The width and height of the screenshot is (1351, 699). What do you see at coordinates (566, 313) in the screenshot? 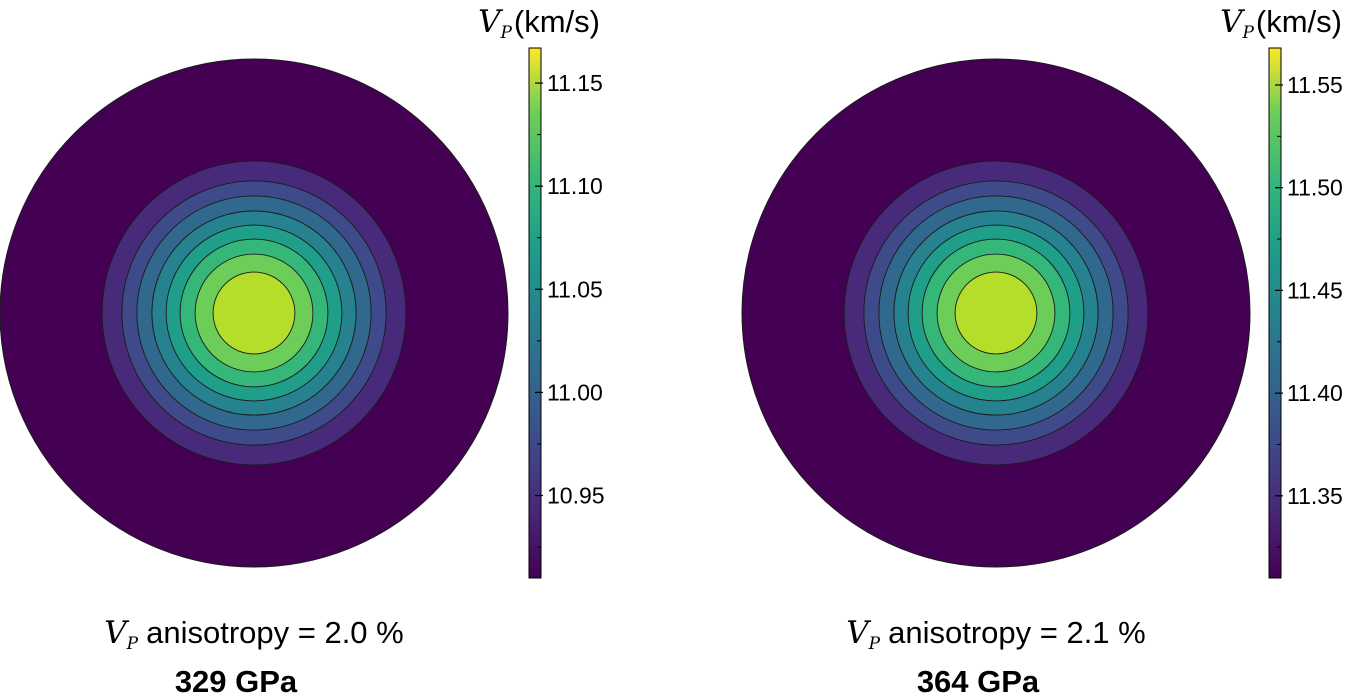
I see `colorbar-left: 10.95 11.00 11.05 11.10 11.15` at bounding box center [566, 313].